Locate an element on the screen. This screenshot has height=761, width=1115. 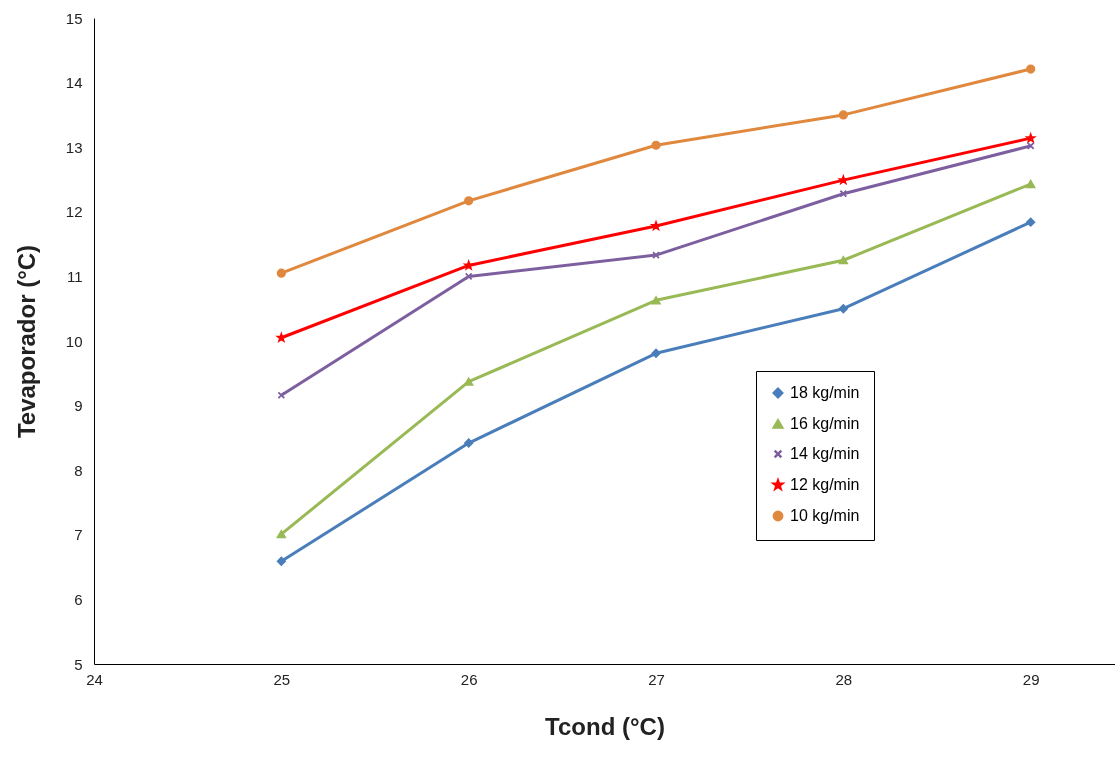
y-axis-title: Tevaporador (°C) is located at coordinates (26, 341).